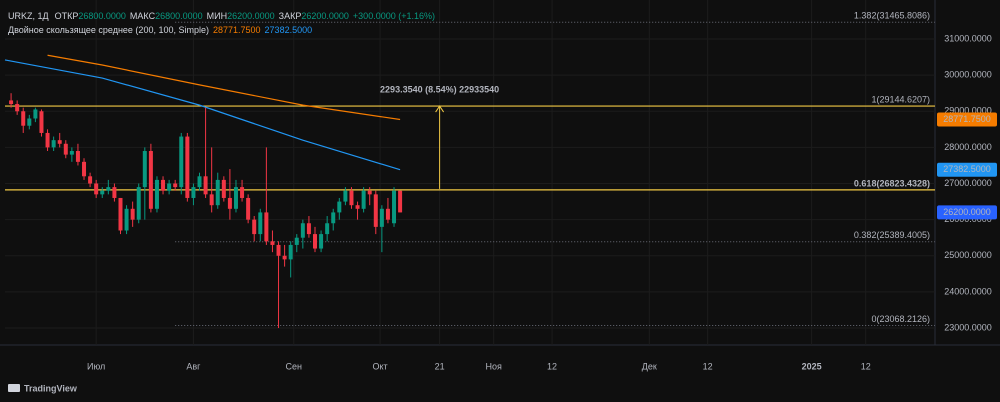  I want to click on y-tick-label: 23000.0000, so click(968, 327).